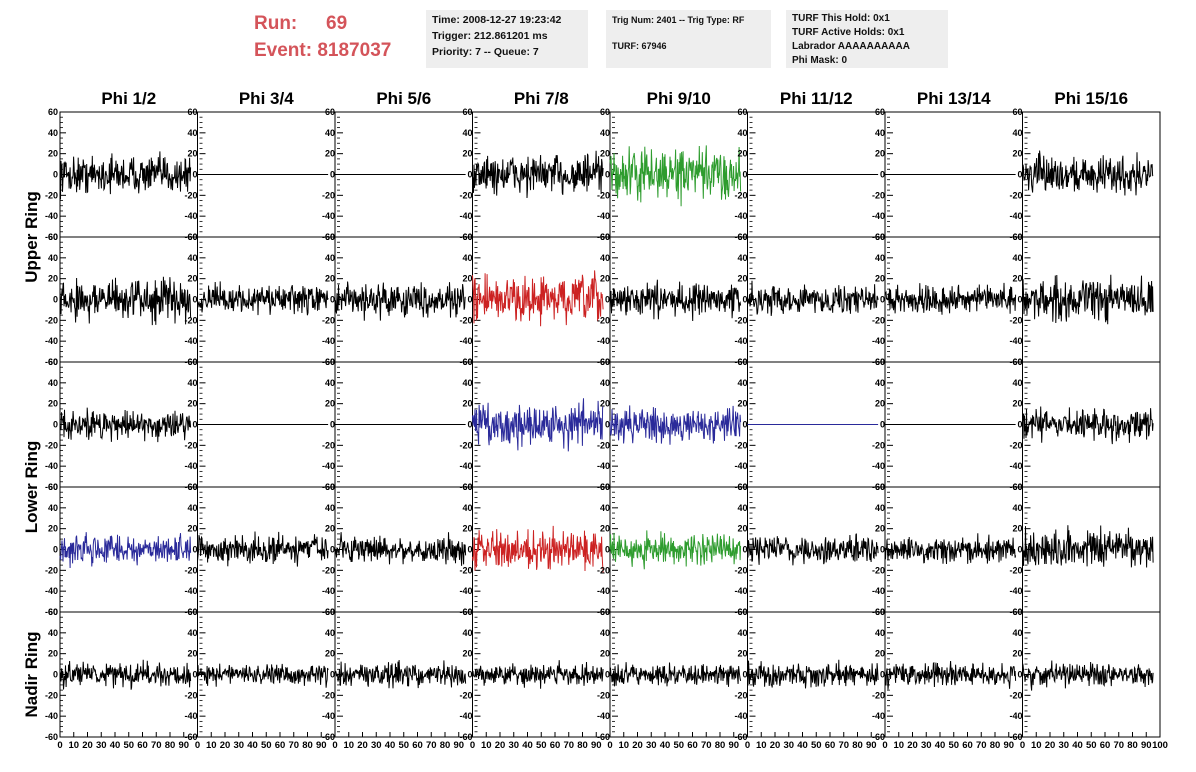 This screenshot has width=1196, height=772. I want to click on trigger-text: Trigger: 212.861201 ms, so click(490, 36).